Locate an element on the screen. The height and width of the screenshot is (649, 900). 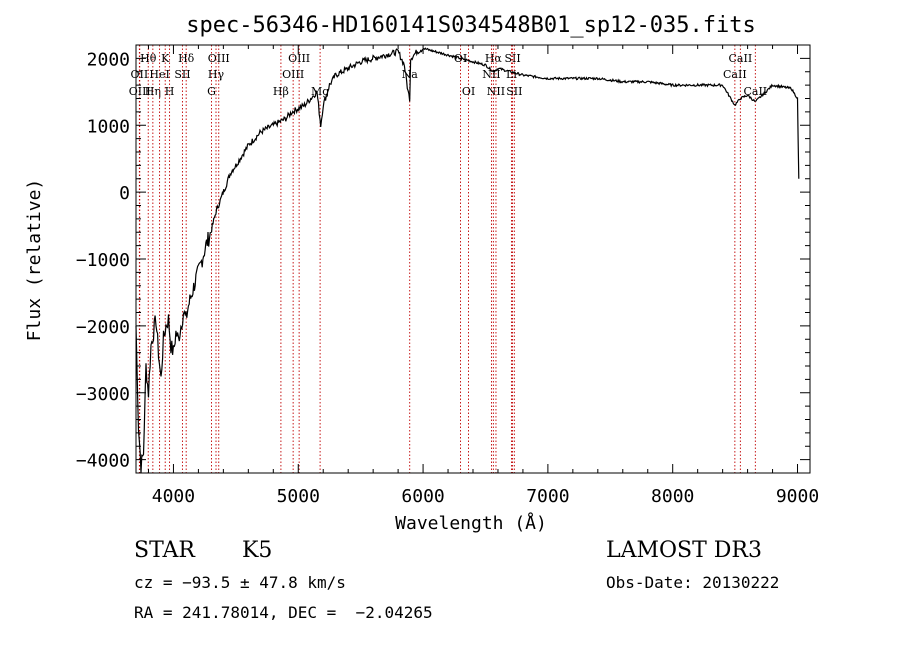
x-tick-label: 6000 is located at coordinates (422, 496).